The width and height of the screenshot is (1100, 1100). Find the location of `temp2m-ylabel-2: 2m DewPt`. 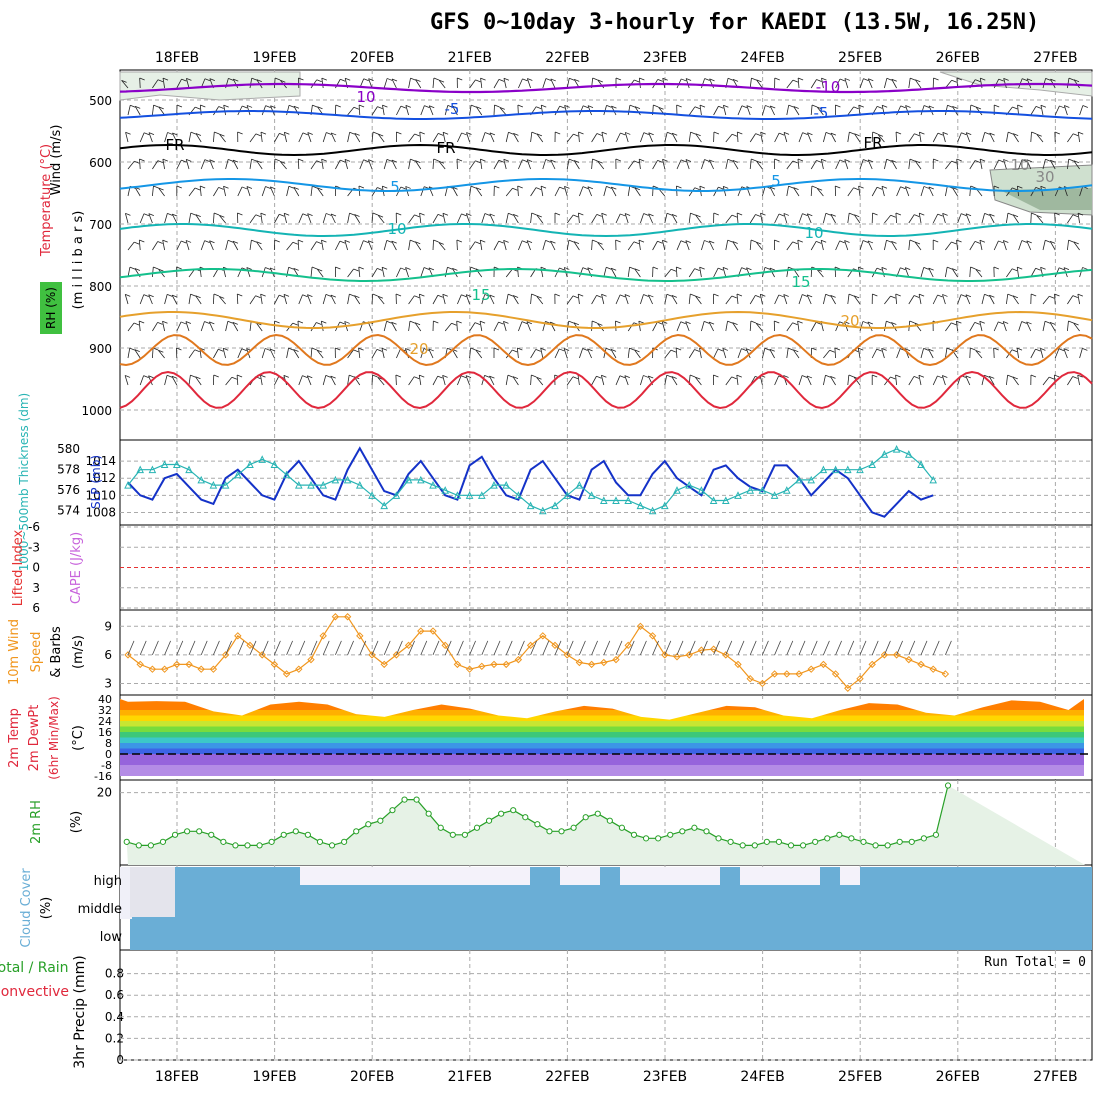

temp2m-ylabel-2: 2m DewPt is located at coordinates (34, 738).